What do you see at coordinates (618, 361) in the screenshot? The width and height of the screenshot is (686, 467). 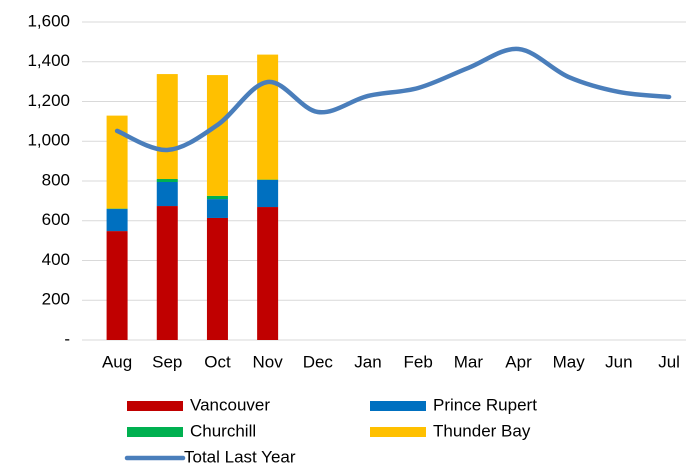 I see `x-tick-label: Jun` at bounding box center [618, 361].